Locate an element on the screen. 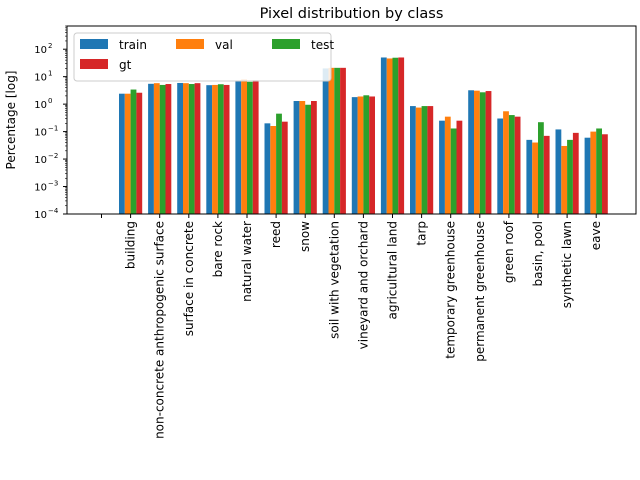 Image resolution: width=640 pixels, height=480 pixels. legend-box is located at coordinates (202, 57).